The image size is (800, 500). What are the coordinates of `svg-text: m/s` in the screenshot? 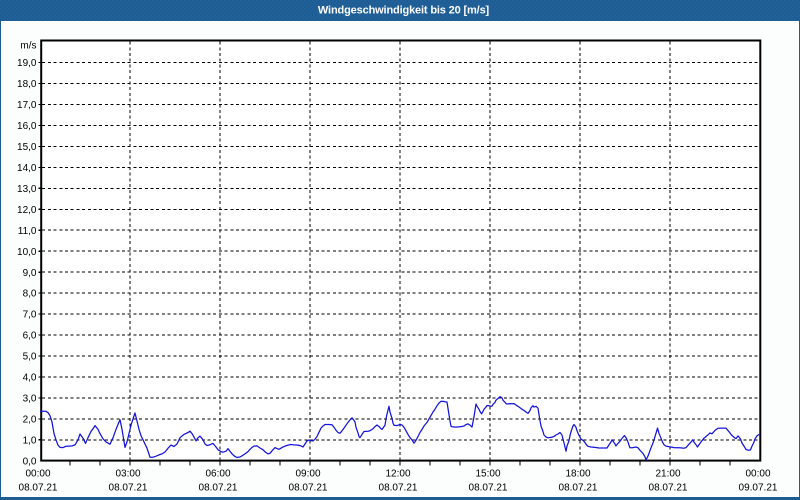 It's located at (28, 45).